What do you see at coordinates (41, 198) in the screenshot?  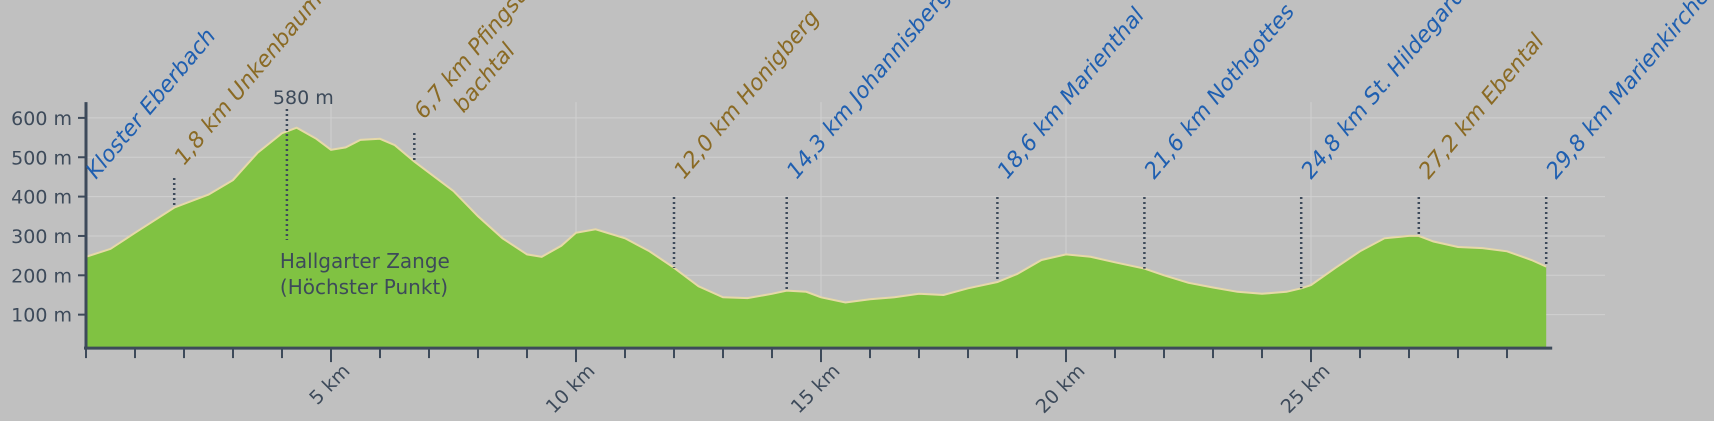 I see `y-tick-label: 400 m` at bounding box center [41, 198].